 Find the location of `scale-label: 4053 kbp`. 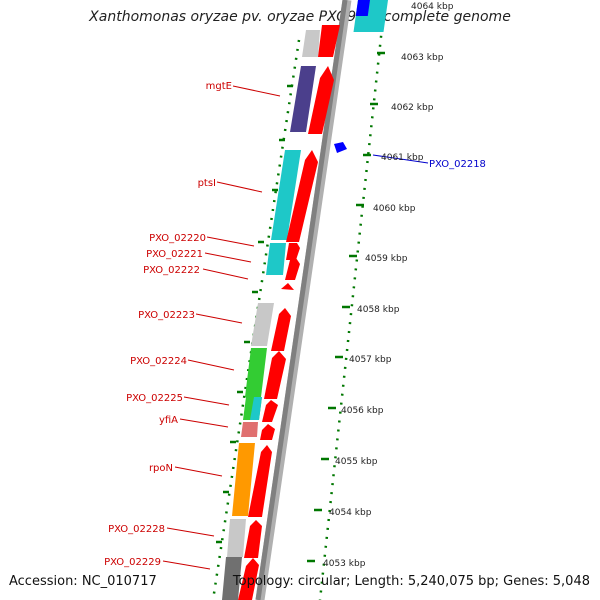

scale-label: 4053 kbp is located at coordinates (344, 564).